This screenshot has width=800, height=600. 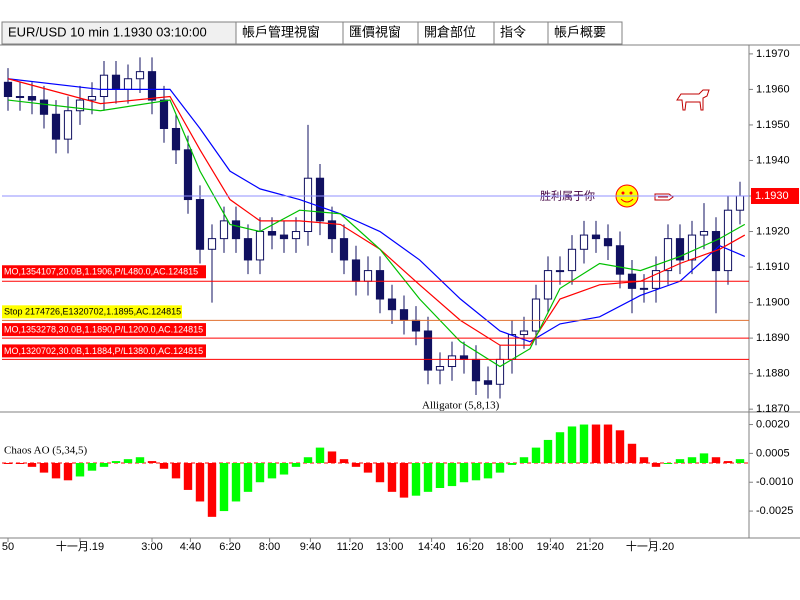 What do you see at coordinates (772, 196) in the screenshot?
I see `last-price-label: 1.1930` at bounding box center [772, 196].